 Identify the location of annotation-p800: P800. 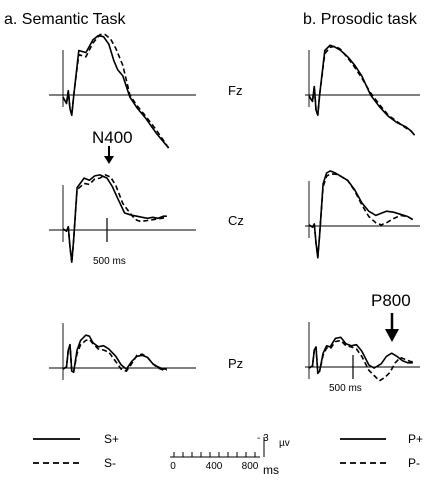
(391, 300).